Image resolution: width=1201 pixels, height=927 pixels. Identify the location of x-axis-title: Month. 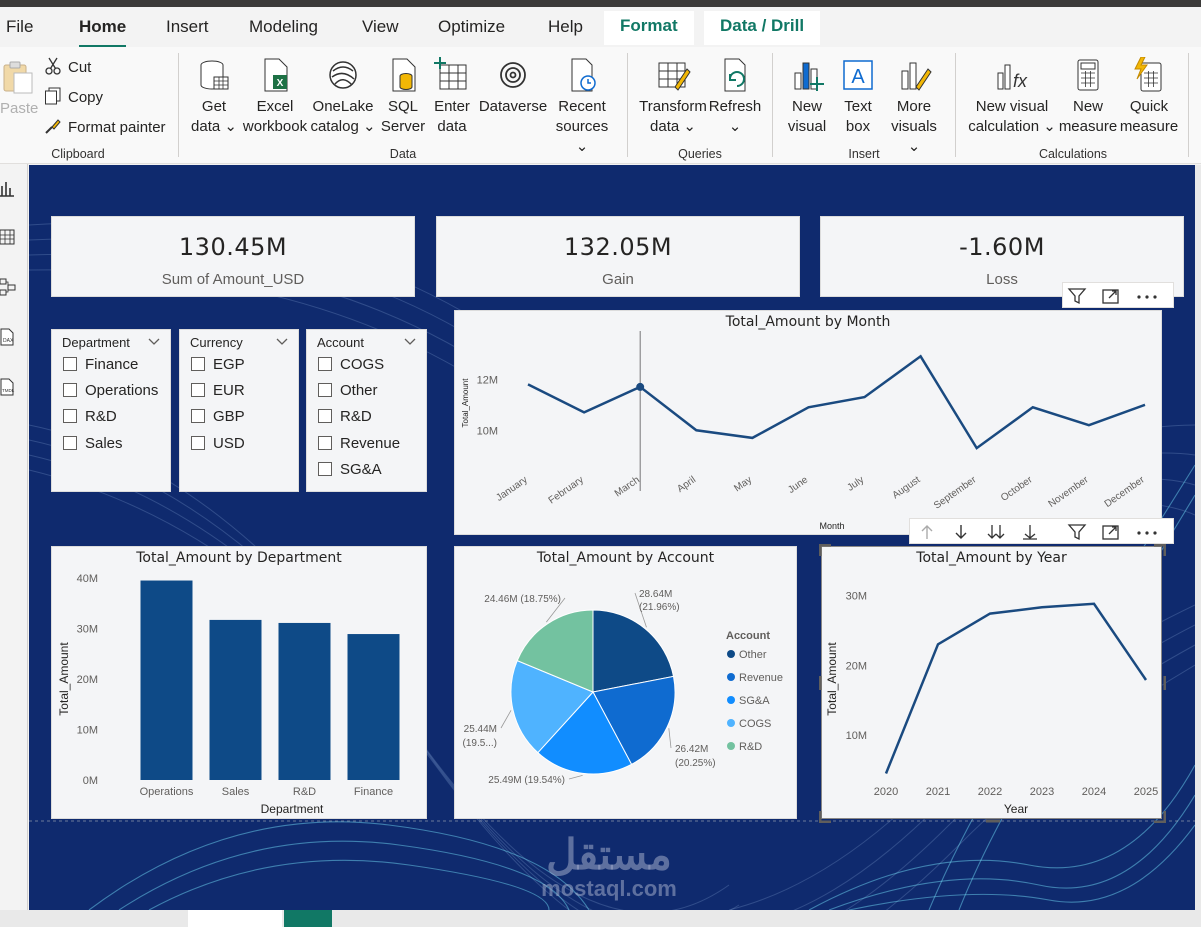
(831, 526).